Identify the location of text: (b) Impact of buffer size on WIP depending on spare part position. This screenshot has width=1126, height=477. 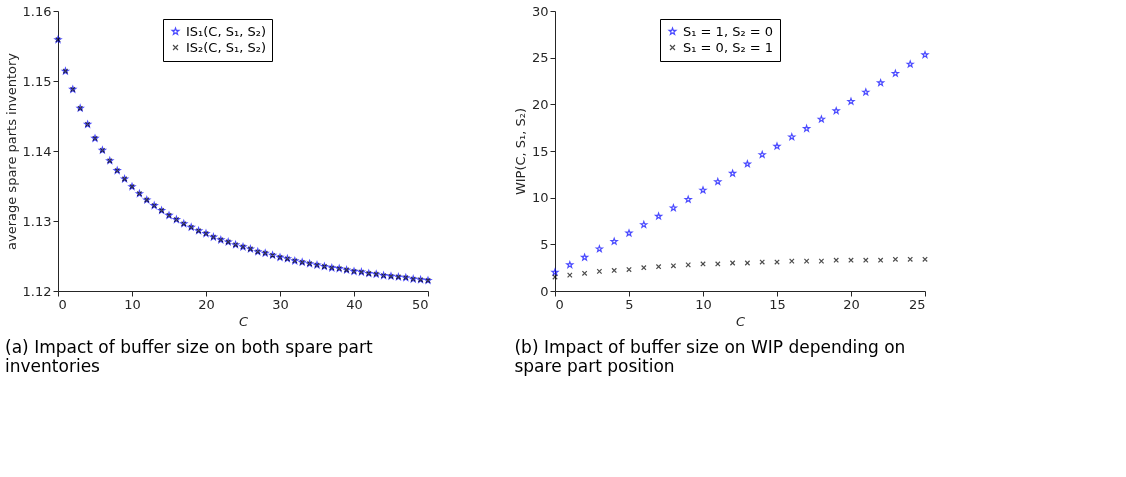
(710, 356).